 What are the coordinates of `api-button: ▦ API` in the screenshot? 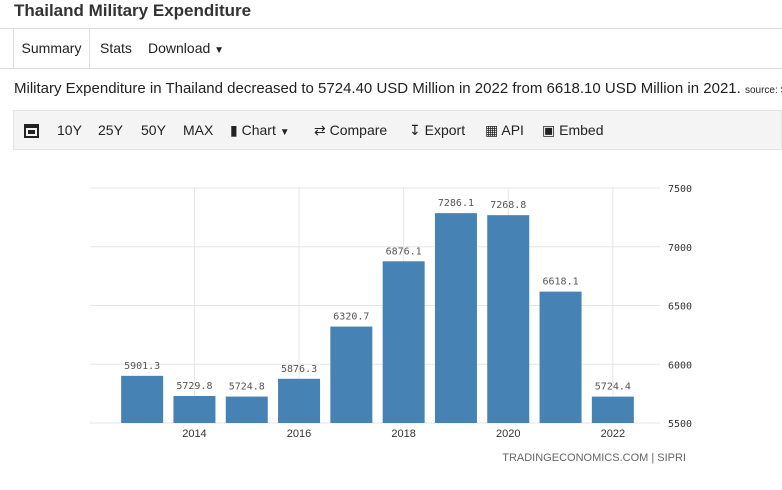 It's located at (504, 130).